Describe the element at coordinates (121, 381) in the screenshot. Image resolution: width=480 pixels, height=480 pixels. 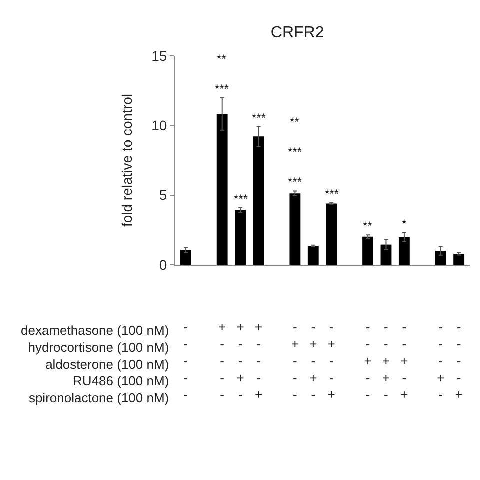
I see `text: RU486 (100 nM)` at that location.